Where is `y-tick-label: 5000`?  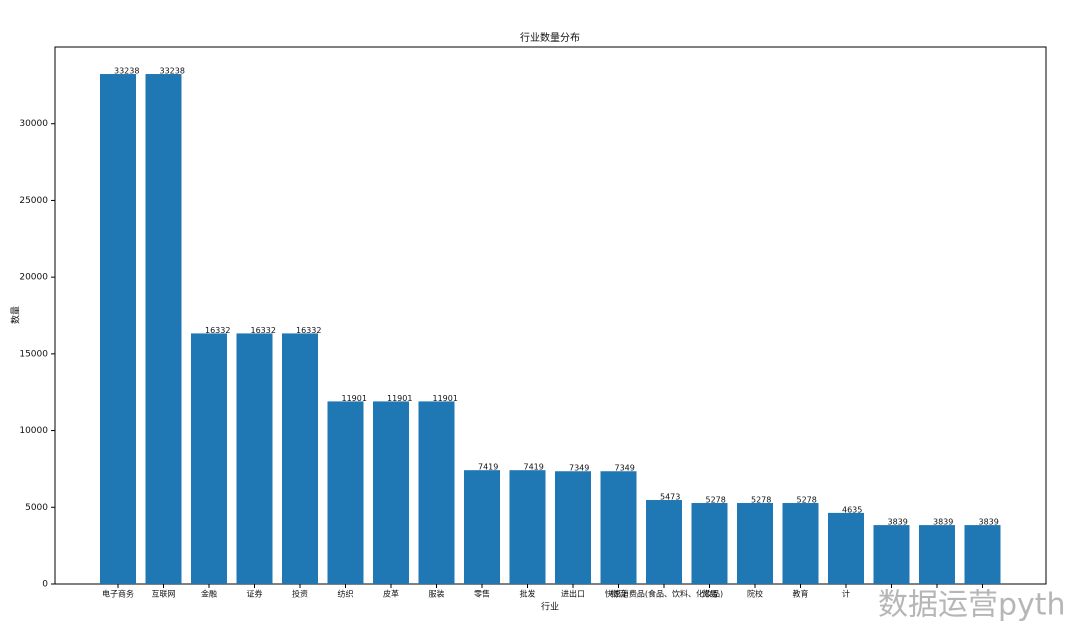 y-tick-label: 5000 is located at coordinates (36, 508).